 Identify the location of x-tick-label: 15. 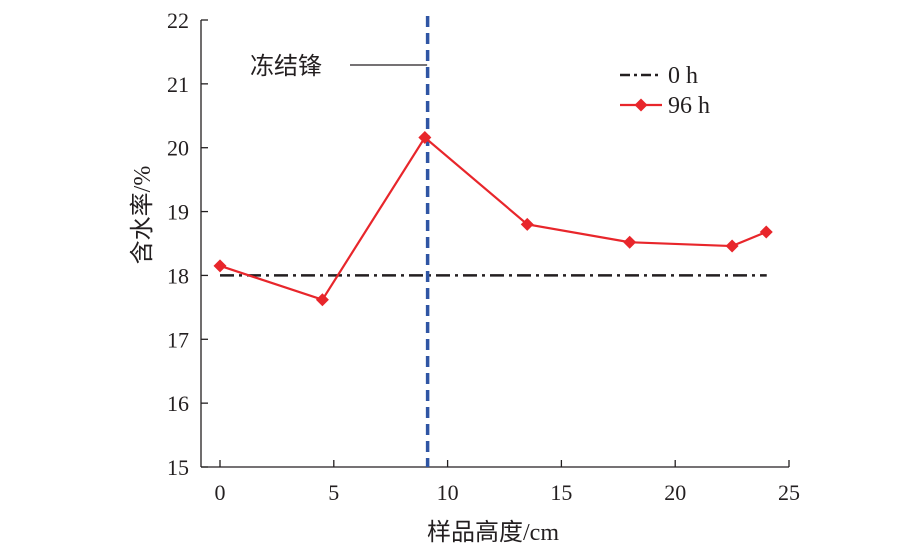
(561, 492).